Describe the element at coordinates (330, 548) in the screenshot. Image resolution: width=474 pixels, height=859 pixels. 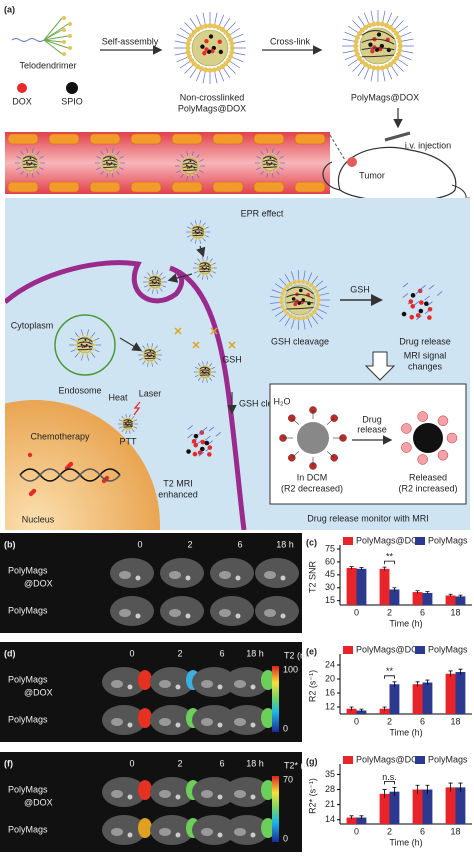
I see `y-tick-label: 75` at that location.